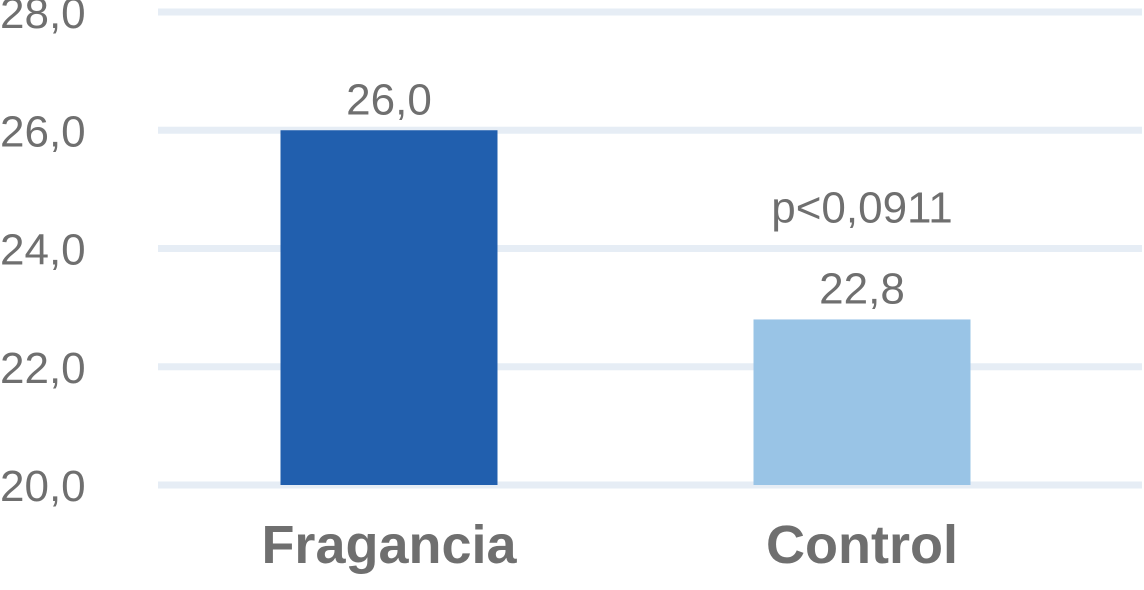 Image resolution: width=1144 pixels, height=590 pixels. I want to click on p-value-annotation: p<0,0911, so click(861, 207).